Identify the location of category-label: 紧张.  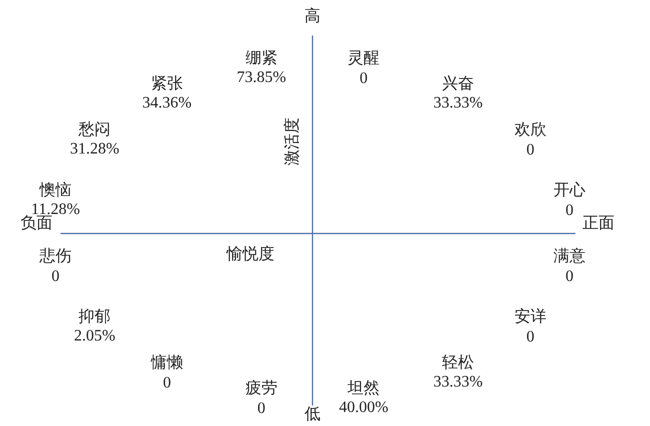
(166, 83).